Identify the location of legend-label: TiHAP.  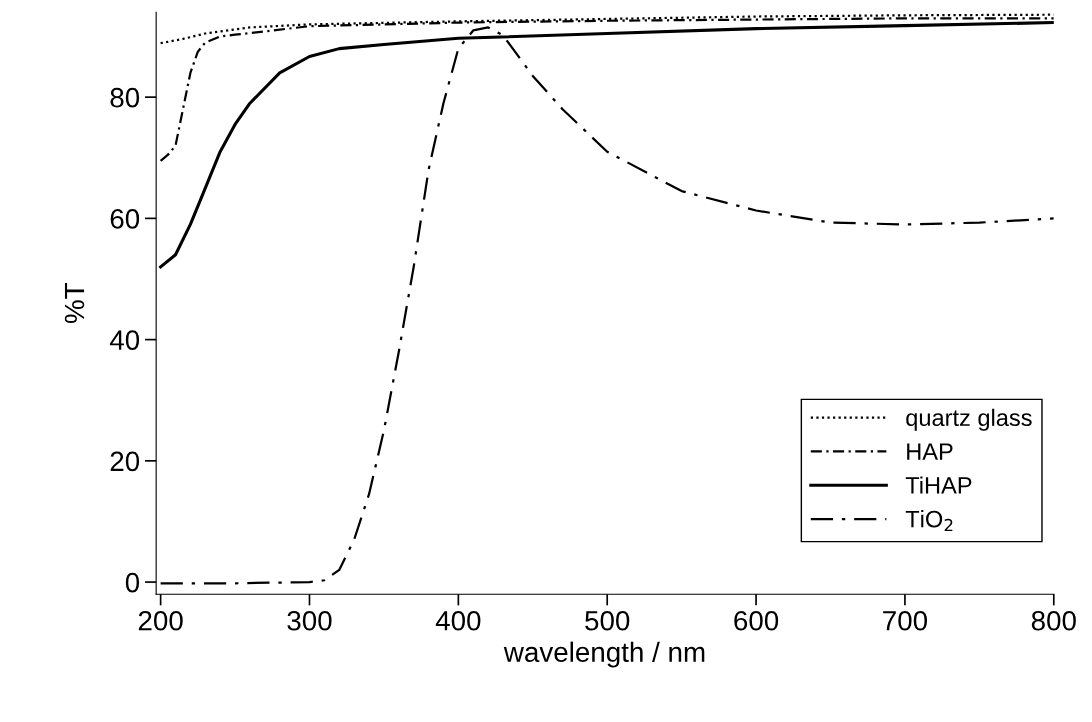
(938, 485).